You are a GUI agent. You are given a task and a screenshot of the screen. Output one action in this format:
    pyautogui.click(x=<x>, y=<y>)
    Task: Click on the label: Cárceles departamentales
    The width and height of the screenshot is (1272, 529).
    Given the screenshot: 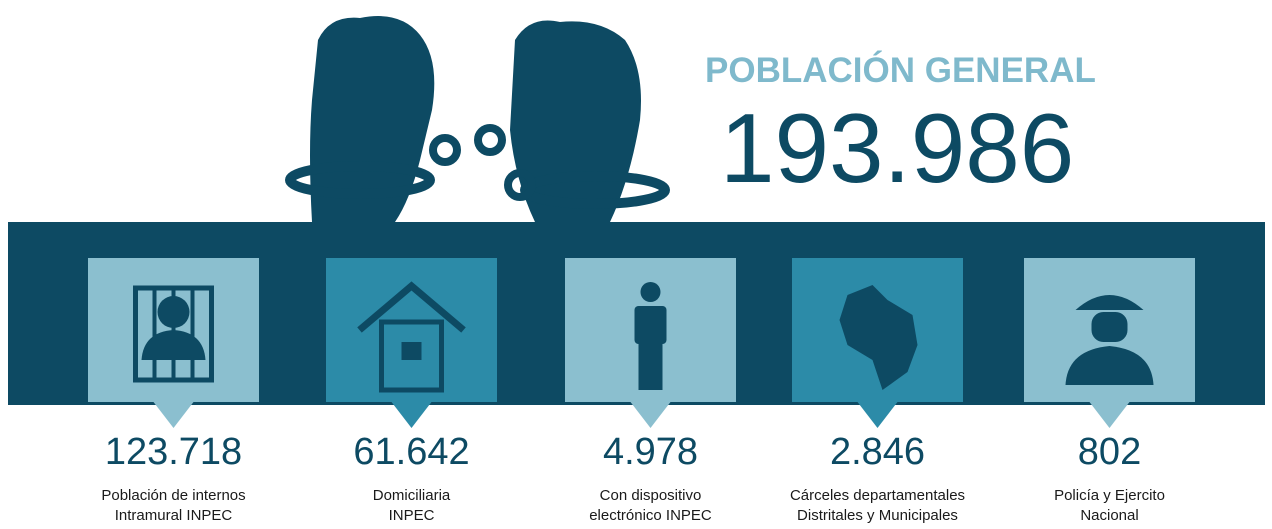 What is the action you would take?
    pyautogui.click(x=877, y=495)
    